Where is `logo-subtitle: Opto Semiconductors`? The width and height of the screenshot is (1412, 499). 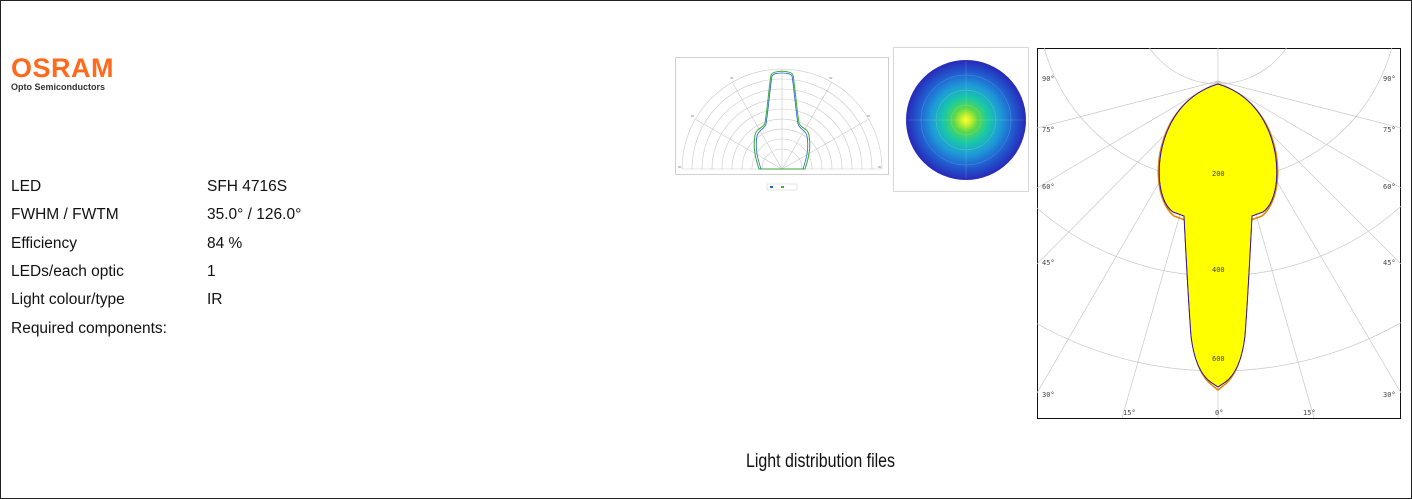 logo-subtitle: Opto Semiconductors is located at coordinates (58, 87).